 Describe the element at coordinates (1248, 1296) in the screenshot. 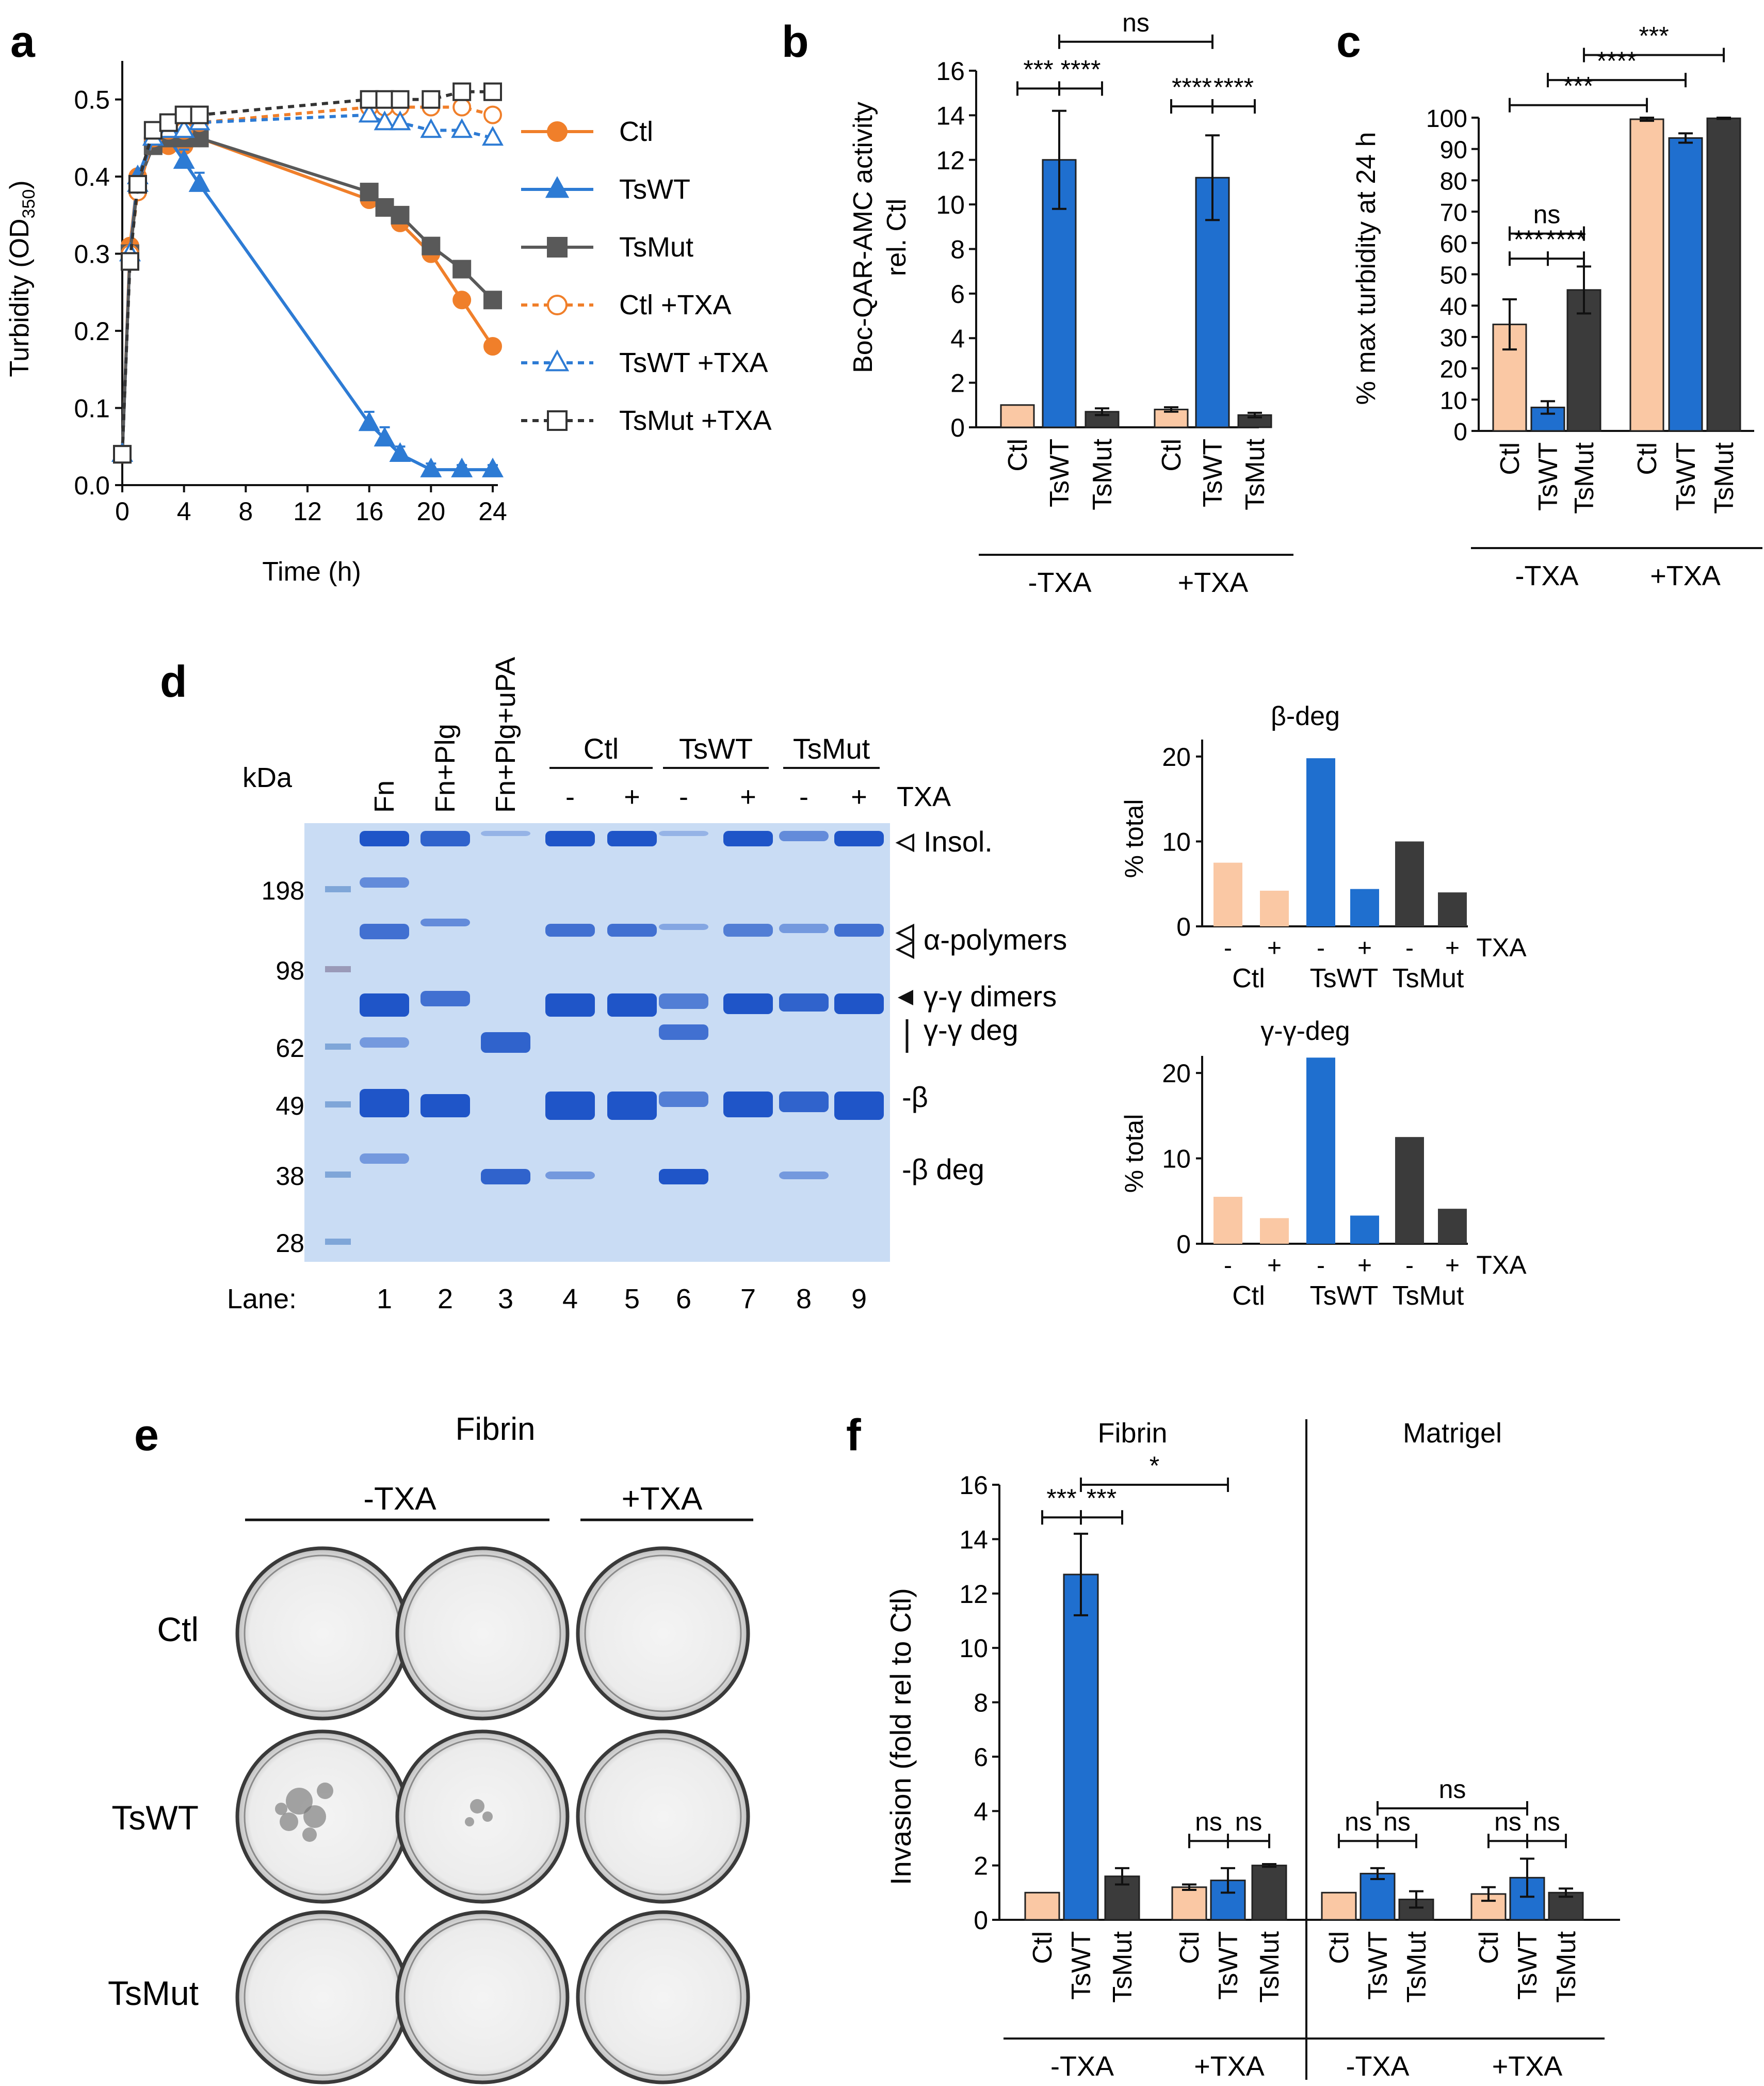

I see `d2-group-label: Ctl` at that location.